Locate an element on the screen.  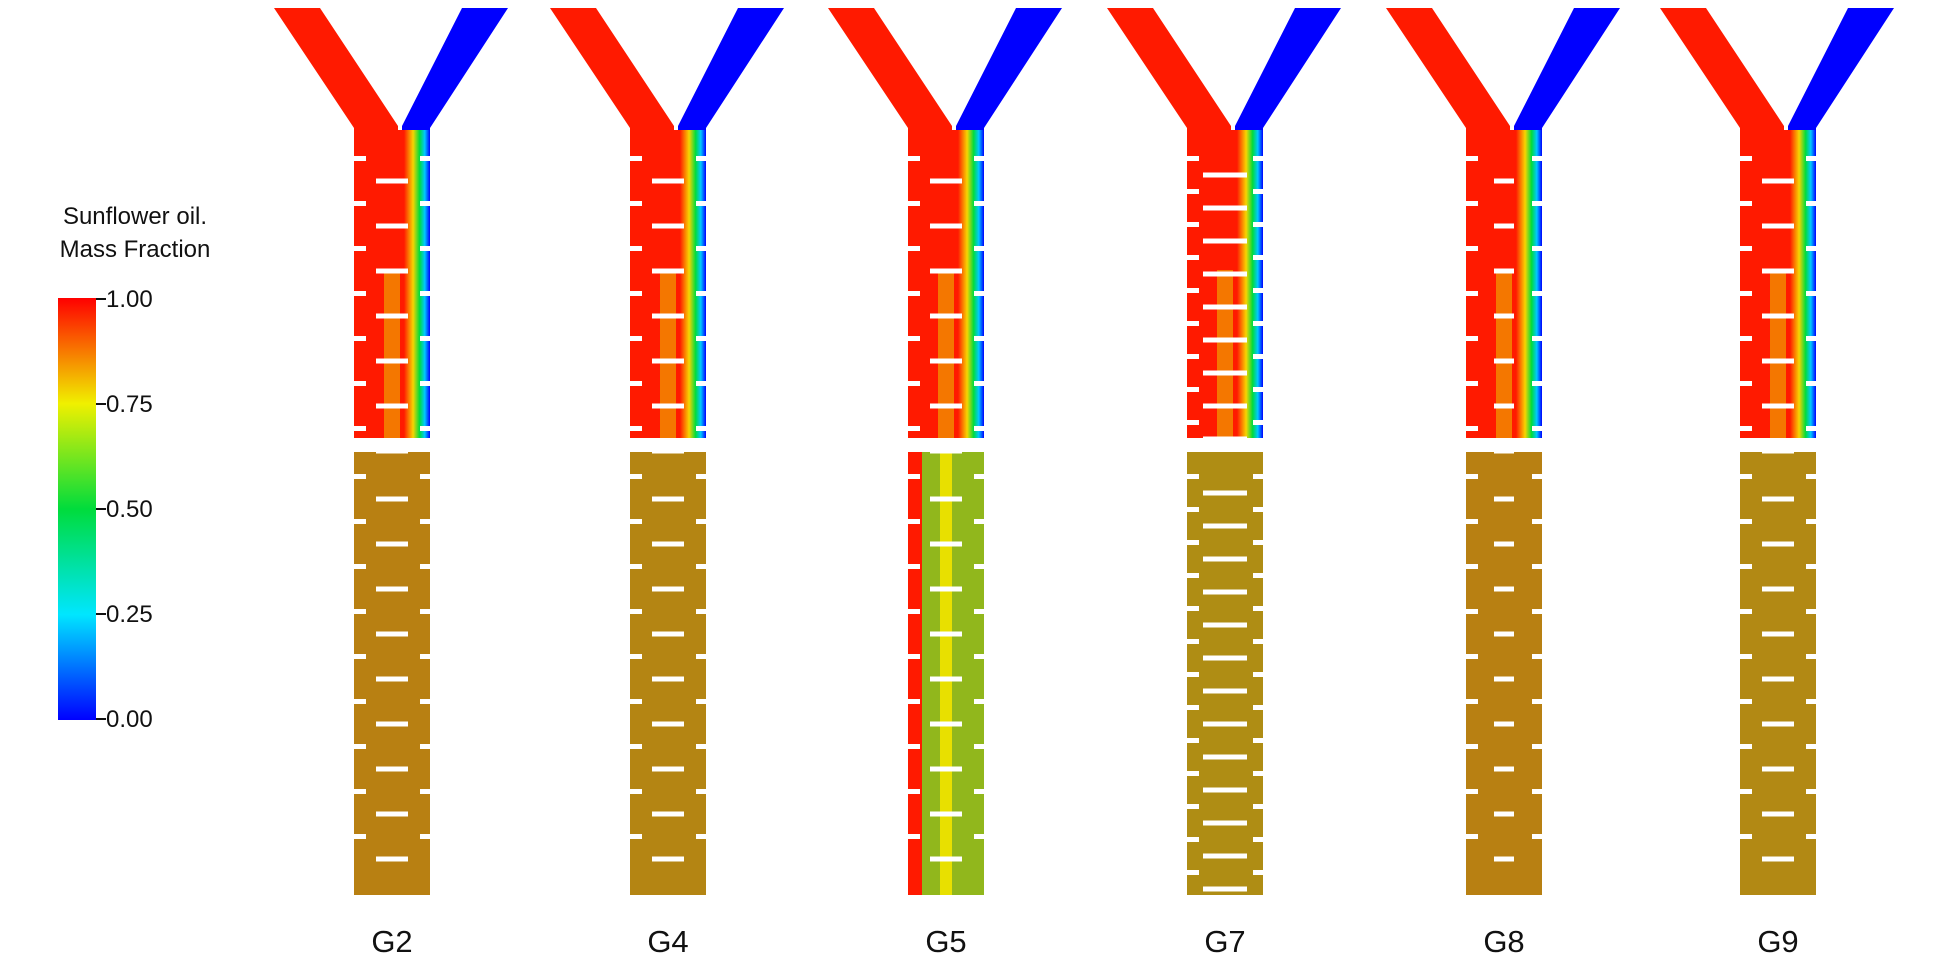
mixing-core-g4 is located at coordinates (668, 354).